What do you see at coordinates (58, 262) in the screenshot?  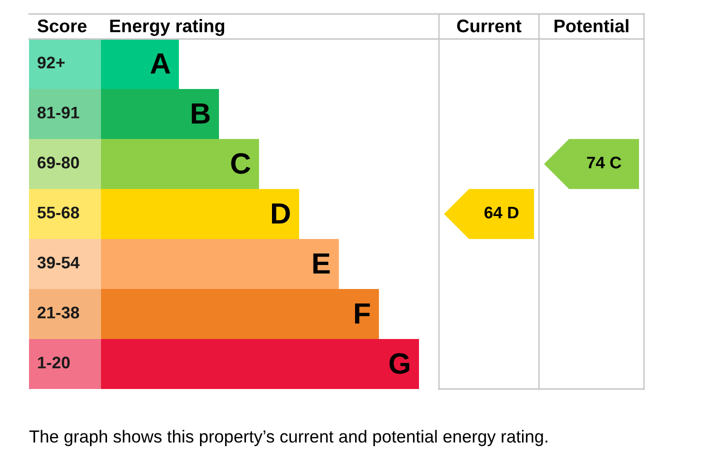 I see `text: 39-54` at bounding box center [58, 262].